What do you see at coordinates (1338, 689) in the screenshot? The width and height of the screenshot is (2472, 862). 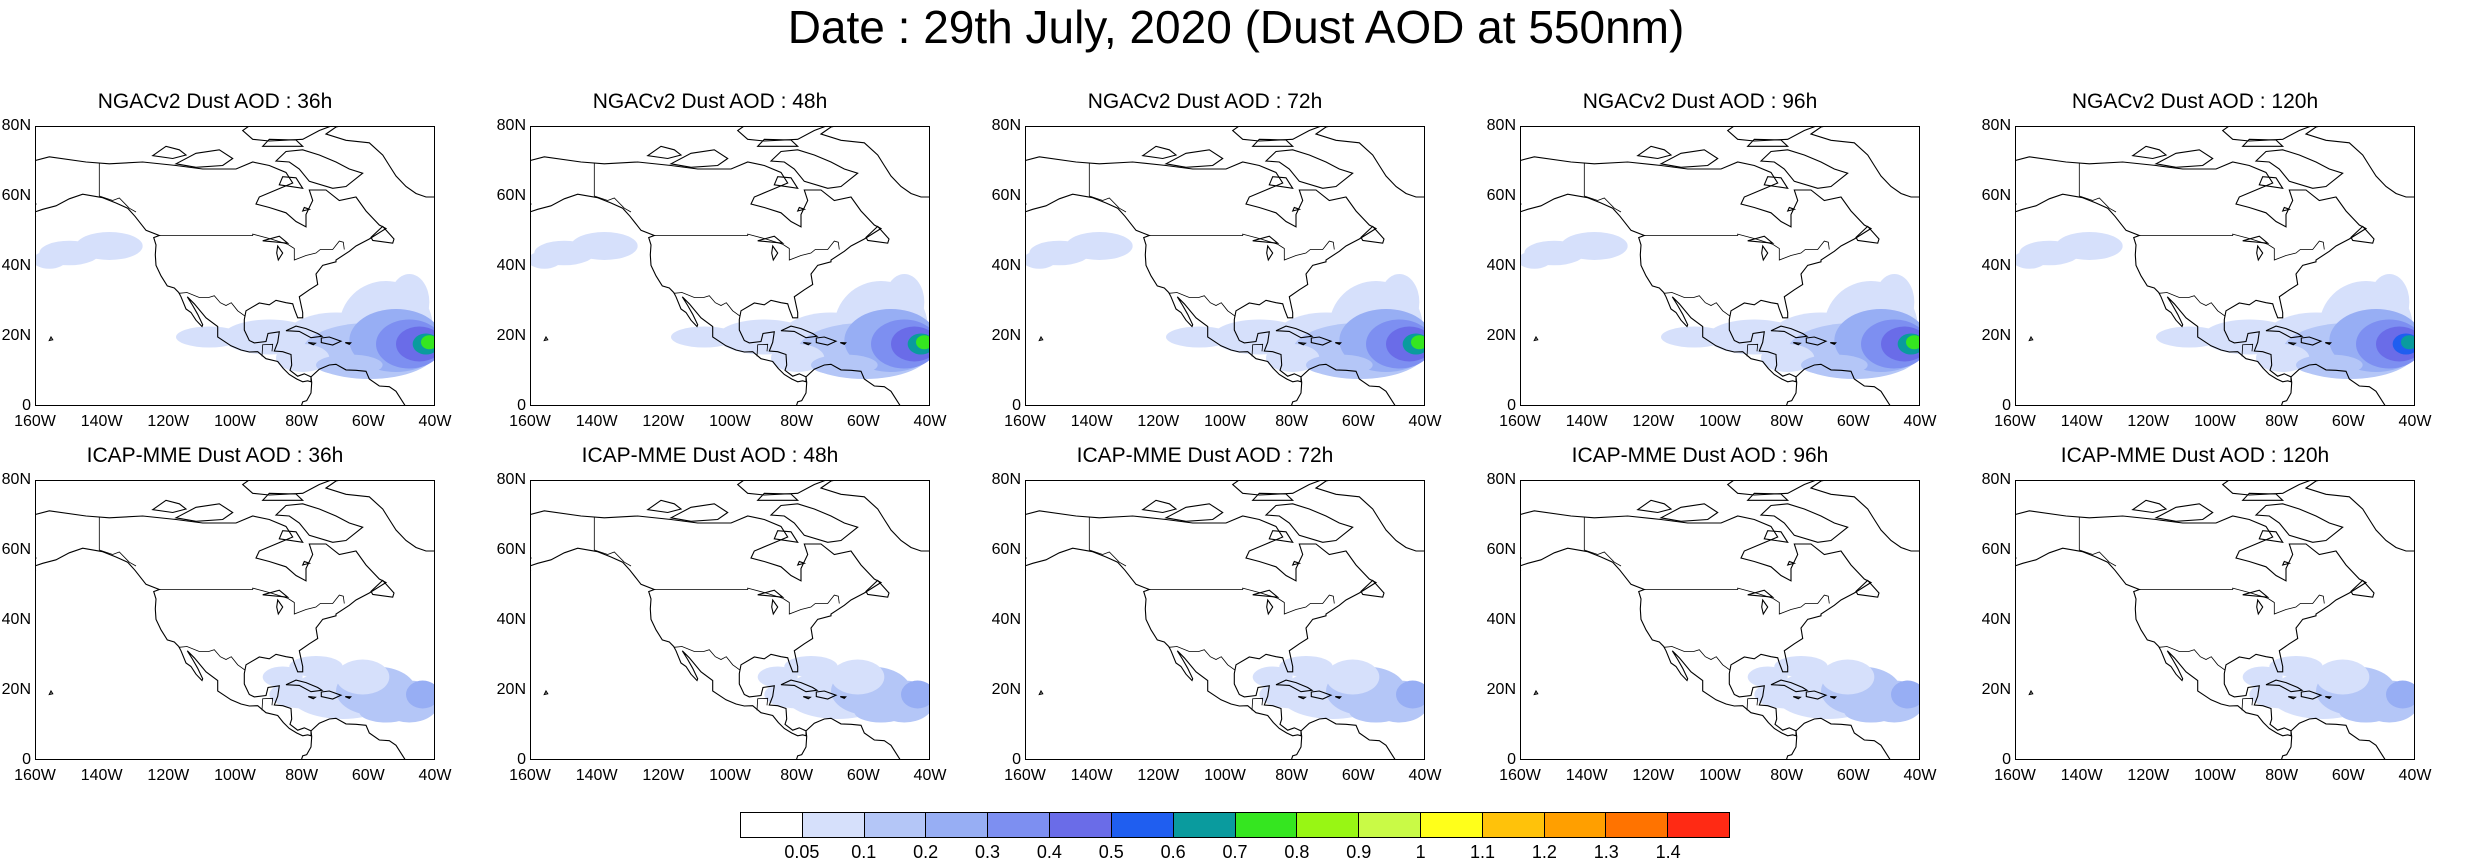 I see `dust-aod-field` at bounding box center [1338, 689].